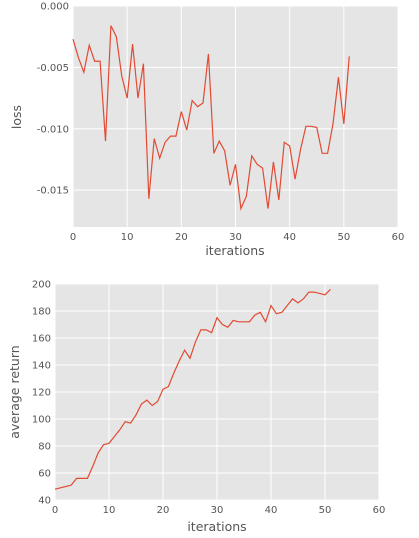 Image resolution: width=419 pixels, height=538 pixels. Describe the element at coordinates (44, 474) in the screenshot. I see `y-tick-label: 60` at that location.